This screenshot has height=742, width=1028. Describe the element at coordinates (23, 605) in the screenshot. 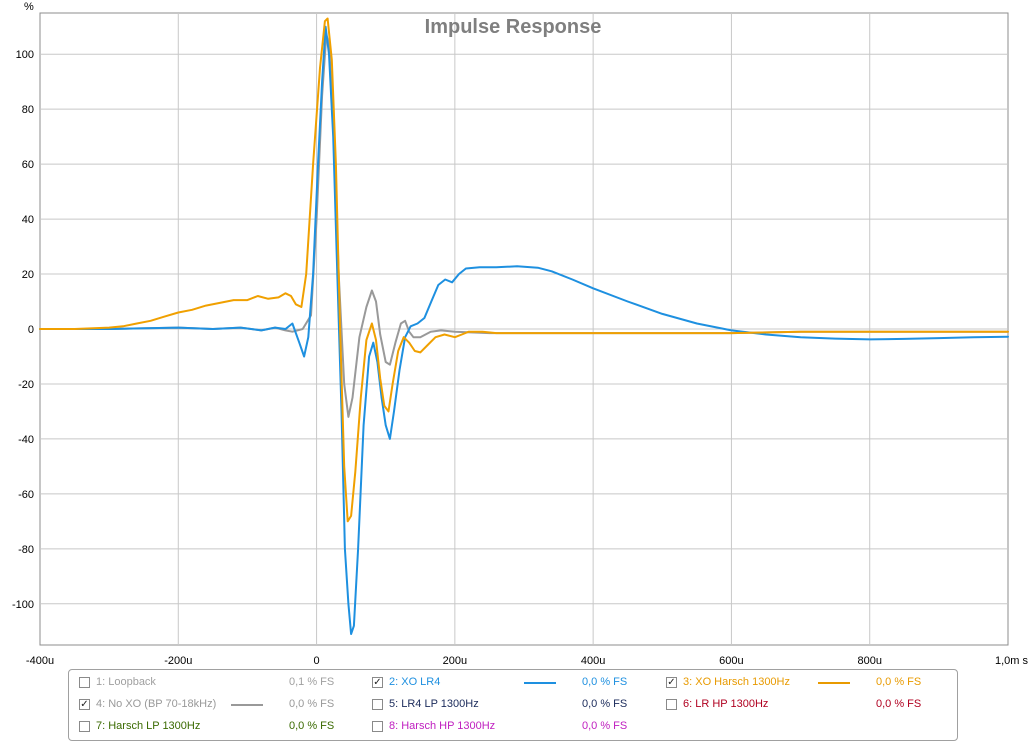

I see `y-tick-label: -100` at that location.